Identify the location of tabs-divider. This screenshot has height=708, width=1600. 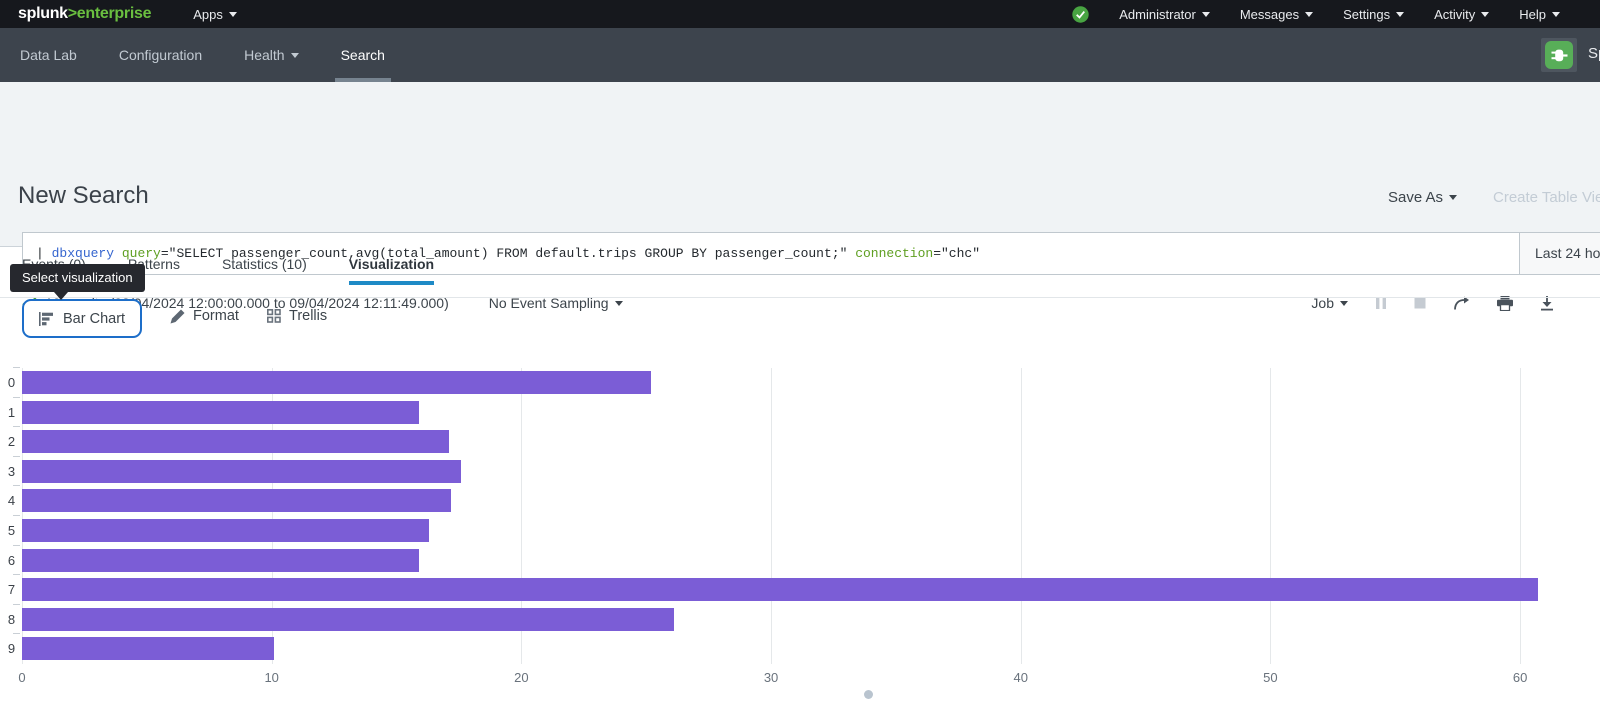
(800, 297).